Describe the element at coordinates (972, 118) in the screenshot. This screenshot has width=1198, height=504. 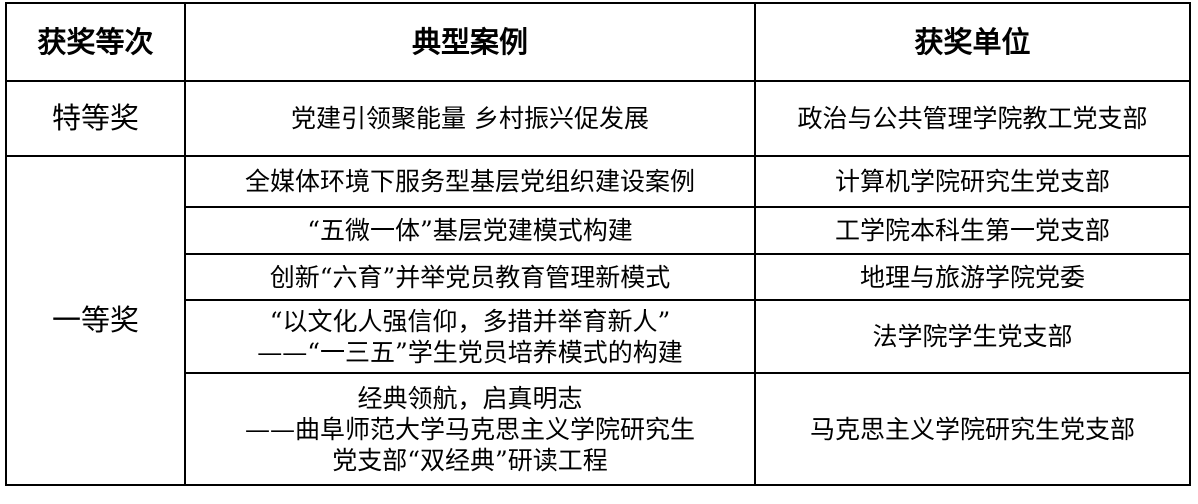
I see `award-unit: 政治与公共管理学院教工党支部` at that location.